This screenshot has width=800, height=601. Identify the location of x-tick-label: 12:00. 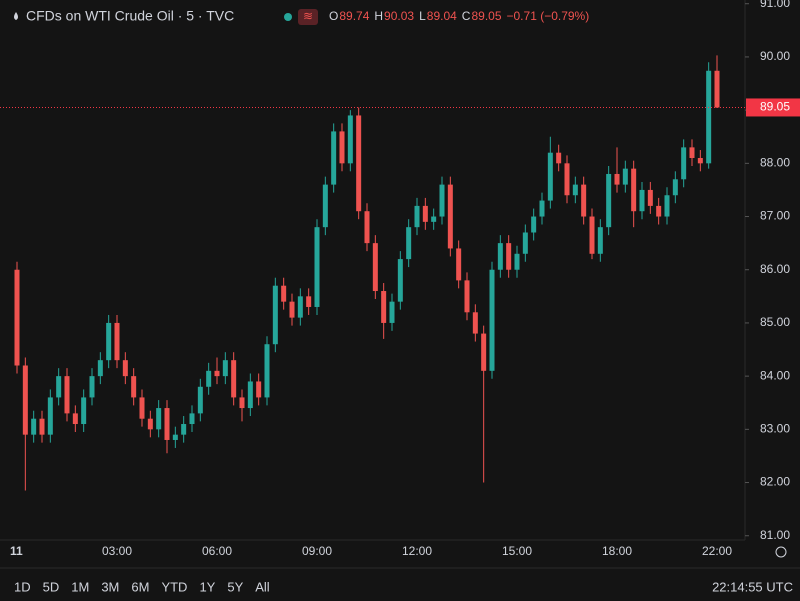
(417, 551).